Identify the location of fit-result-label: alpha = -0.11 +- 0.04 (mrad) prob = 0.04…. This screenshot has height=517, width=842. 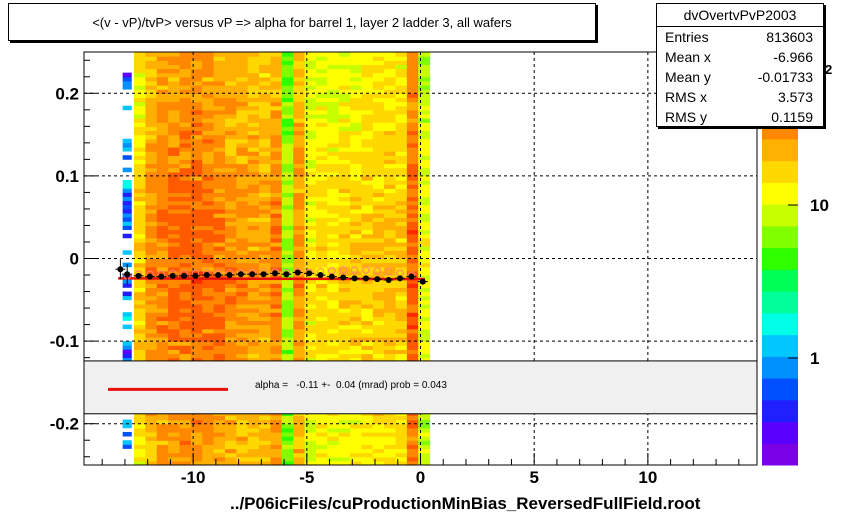
(351, 385).